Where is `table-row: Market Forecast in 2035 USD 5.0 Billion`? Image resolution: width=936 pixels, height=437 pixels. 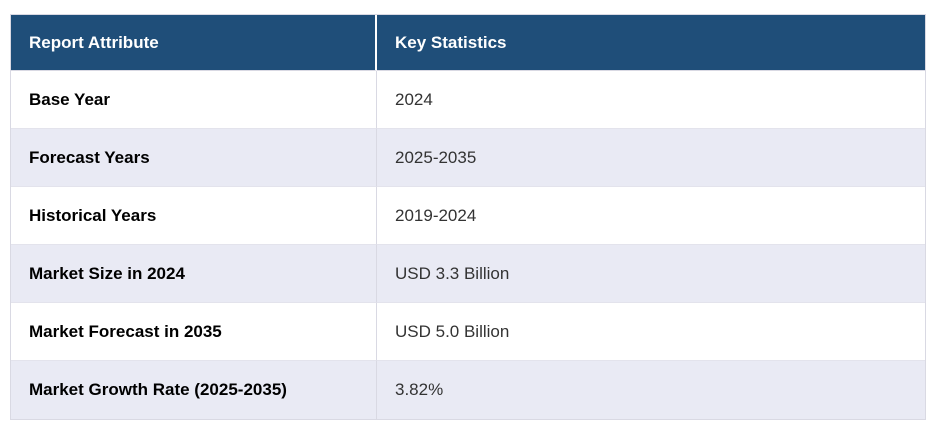 table-row: Market Forecast in 2035 USD 5.0 Billion is located at coordinates (468, 332).